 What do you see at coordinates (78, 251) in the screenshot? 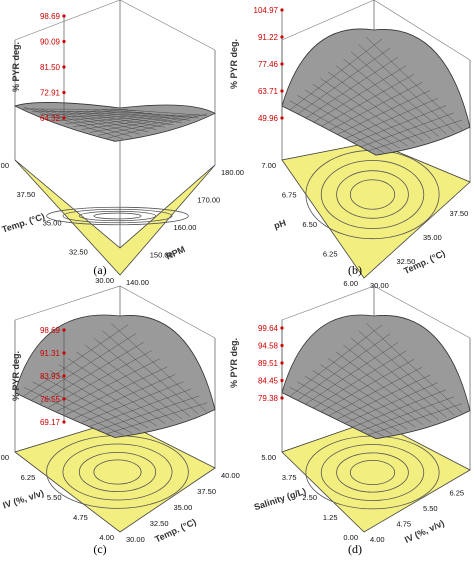
I see `y-tick-label: 32.50` at bounding box center [78, 251].